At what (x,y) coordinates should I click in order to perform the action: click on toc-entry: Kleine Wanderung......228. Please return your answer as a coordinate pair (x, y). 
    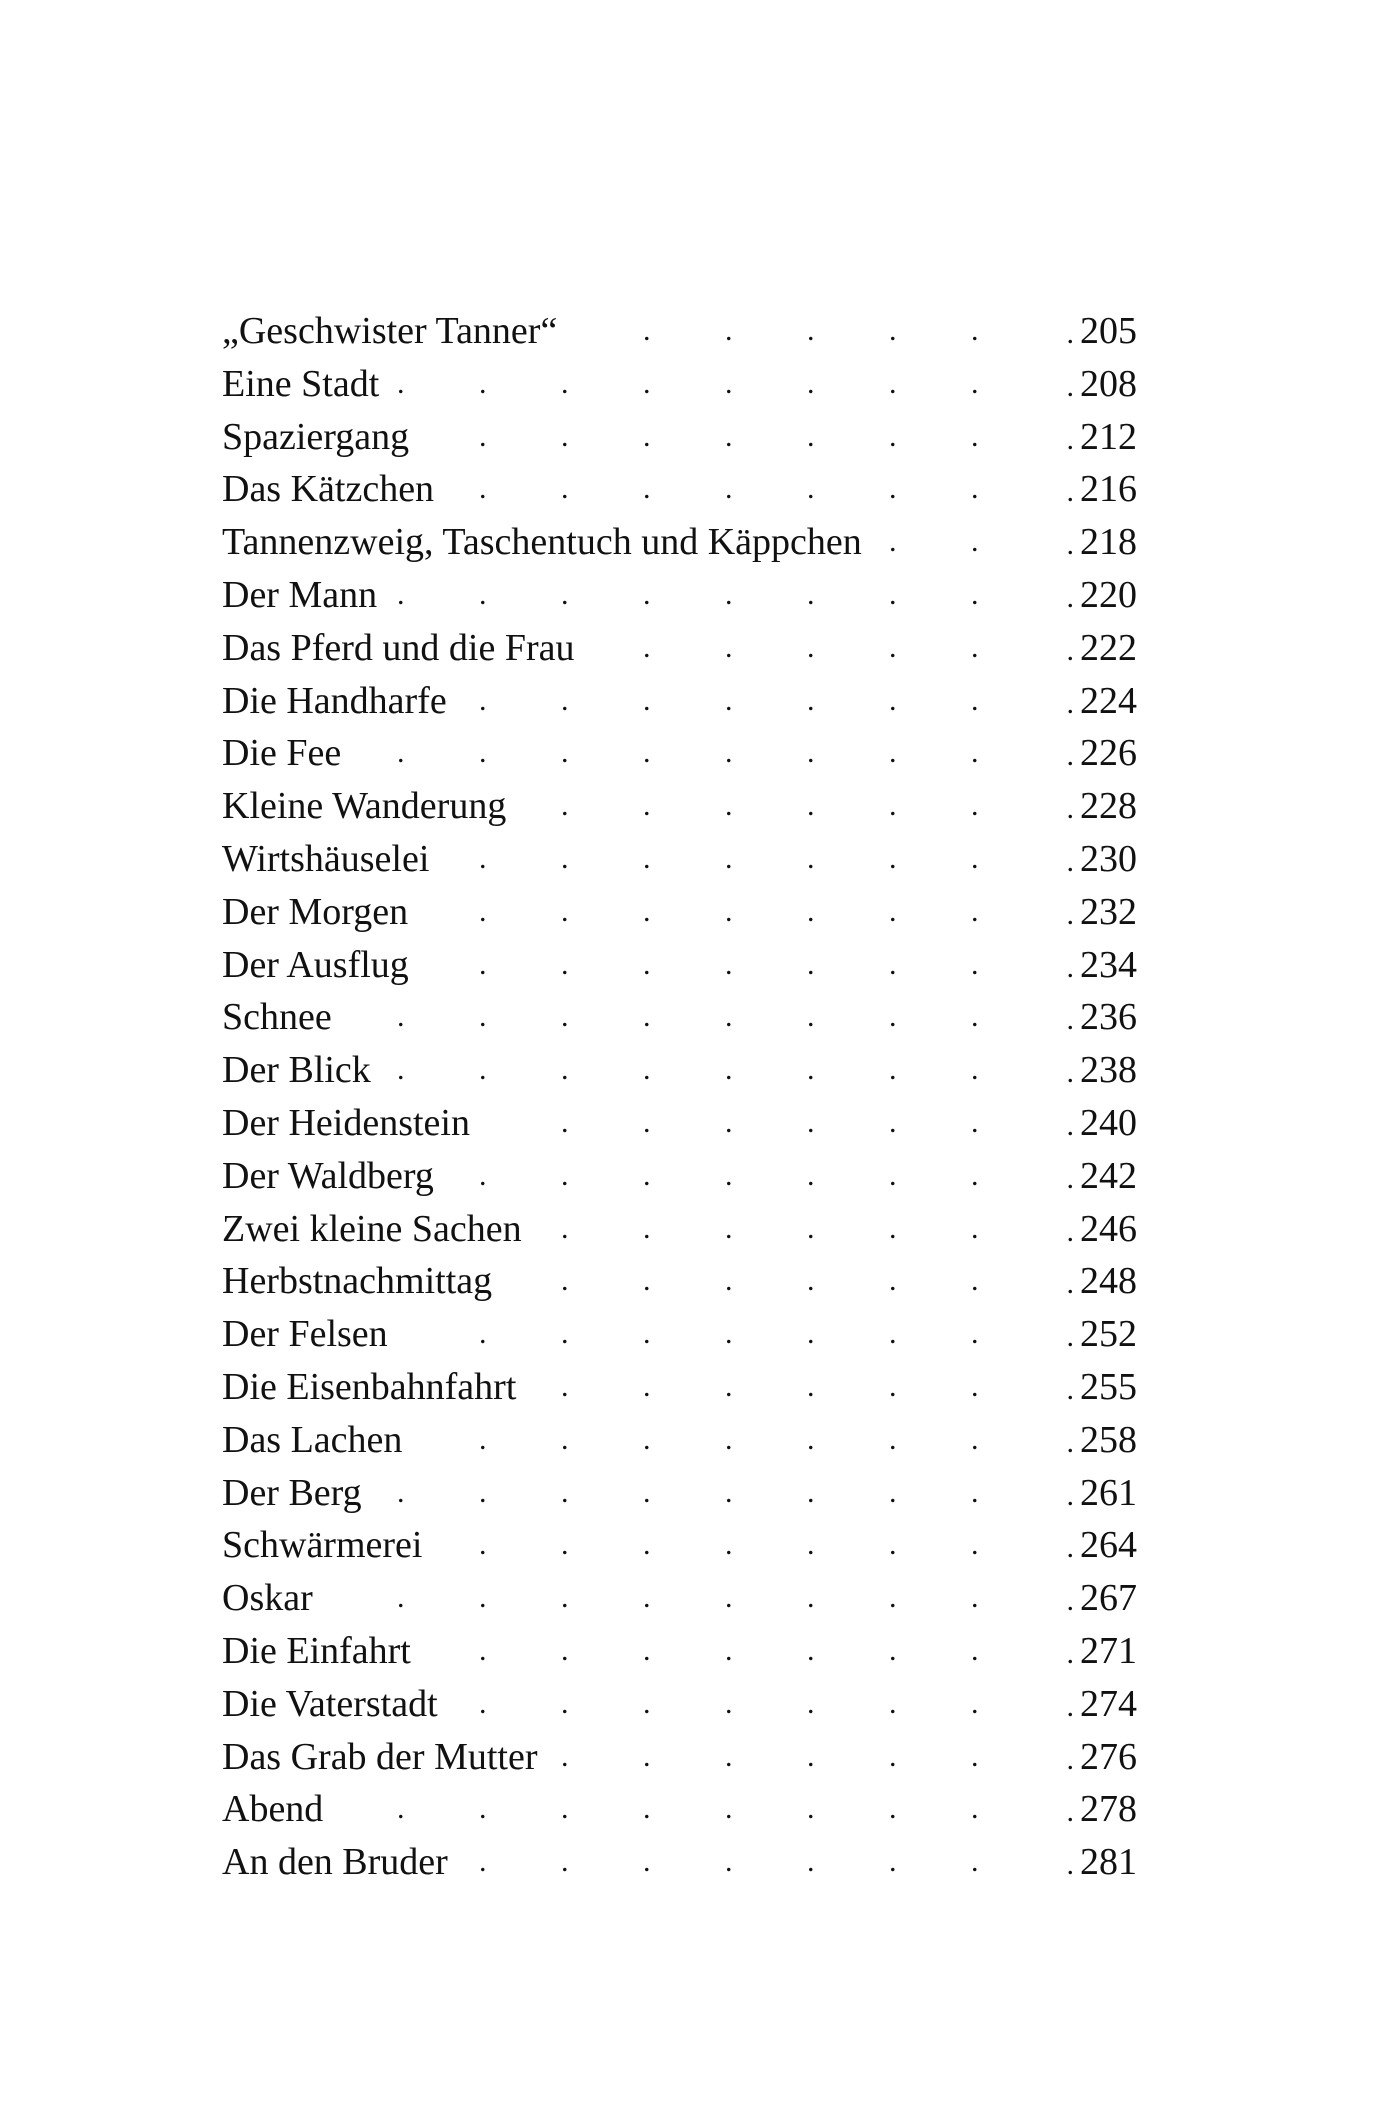
    Looking at the image, I should click on (679, 806).